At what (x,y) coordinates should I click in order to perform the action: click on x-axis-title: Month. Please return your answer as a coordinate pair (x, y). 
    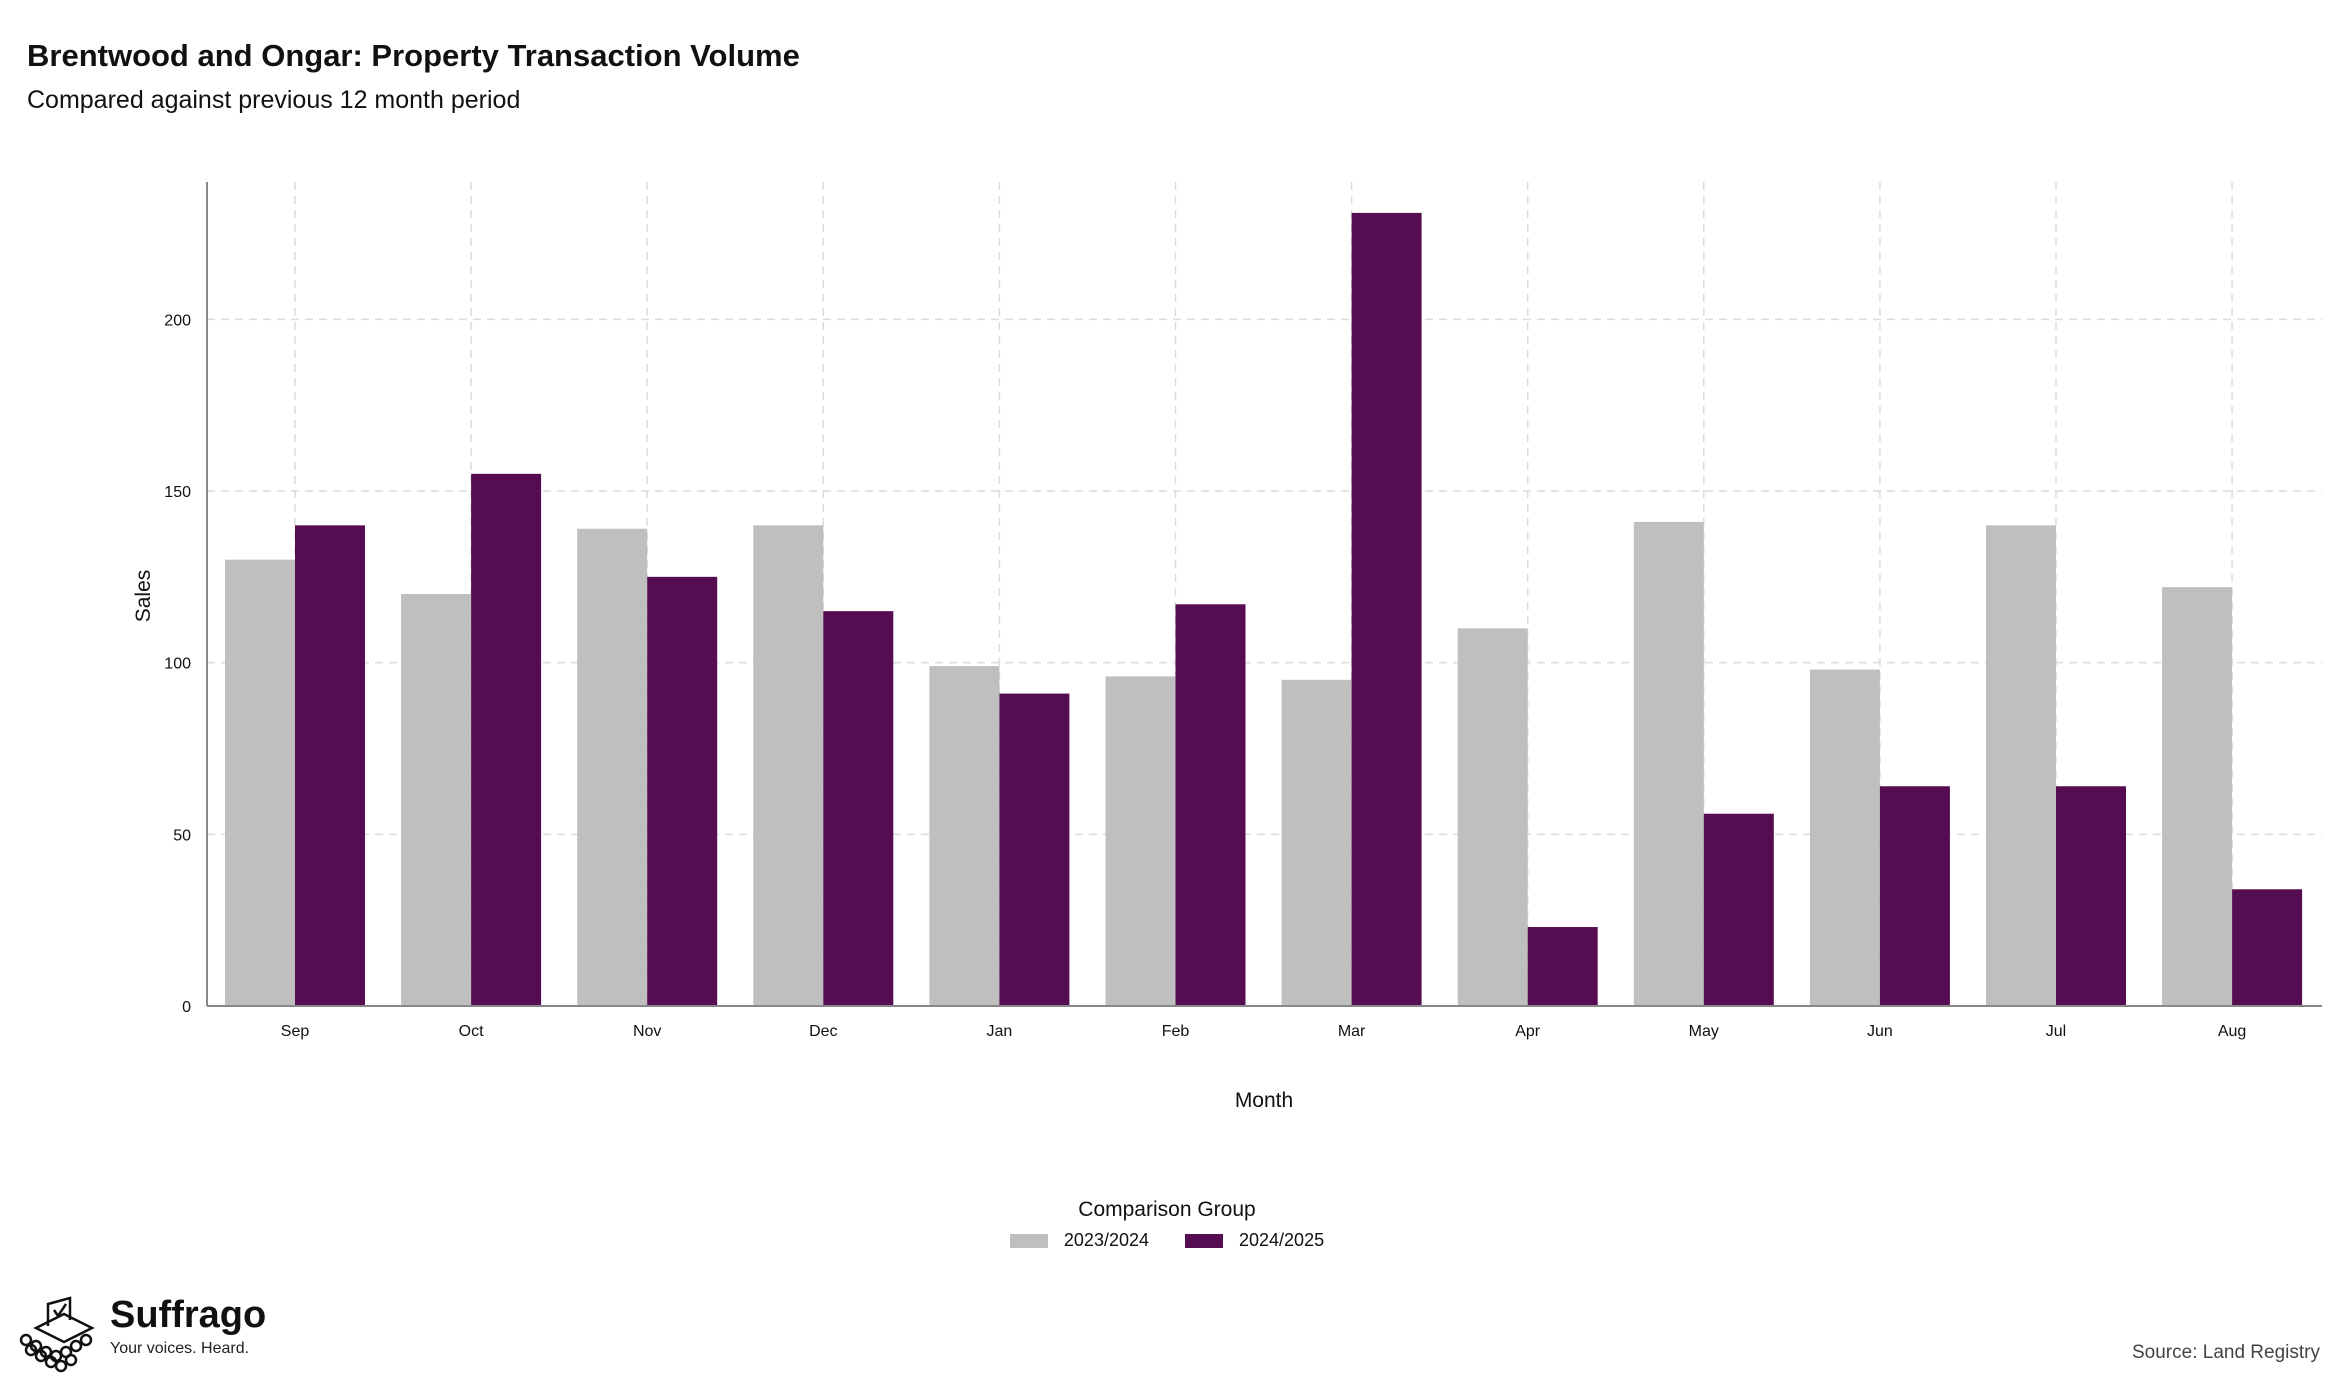
    Looking at the image, I should click on (1264, 1100).